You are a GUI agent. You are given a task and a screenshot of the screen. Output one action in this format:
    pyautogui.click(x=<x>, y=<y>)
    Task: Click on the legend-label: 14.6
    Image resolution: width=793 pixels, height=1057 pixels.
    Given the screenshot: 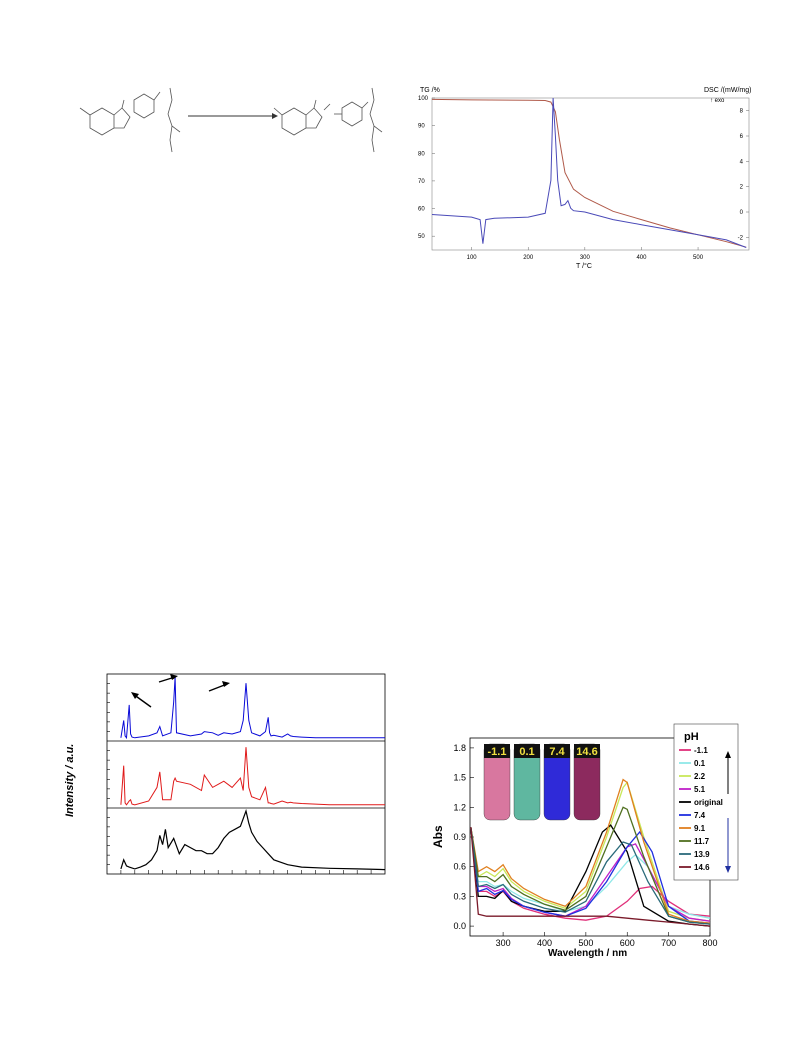 What is the action you would take?
    pyautogui.click(x=702, y=867)
    